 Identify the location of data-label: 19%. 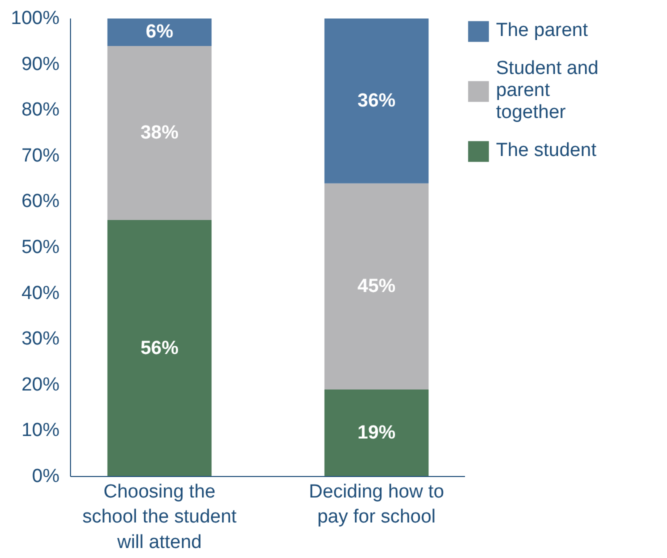
(377, 433).